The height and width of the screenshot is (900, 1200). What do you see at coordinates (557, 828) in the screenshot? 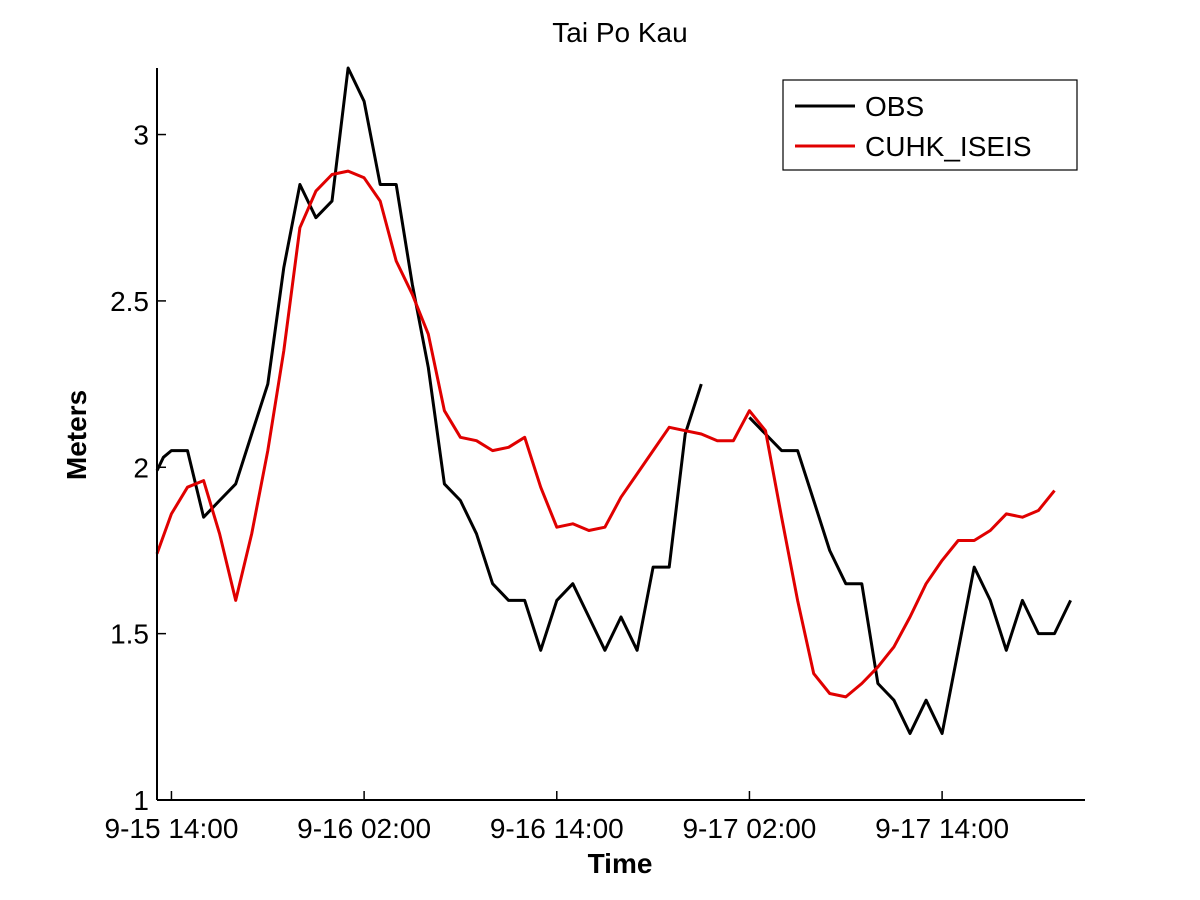
I see `x-tick-label: 9-16 14:00` at bounding box center [557, 828].